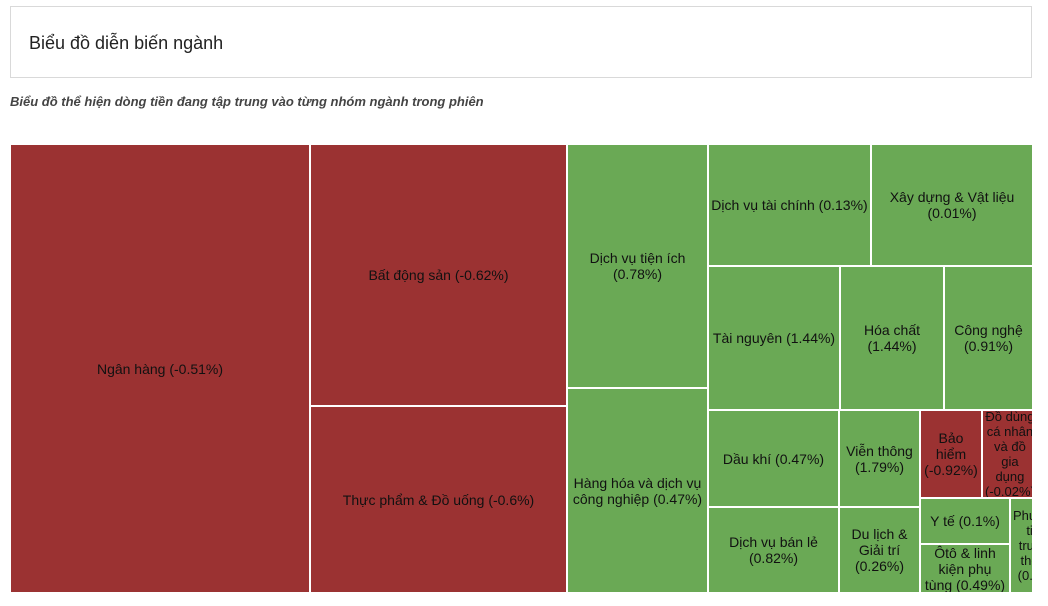 Image resolution: width=1048 pixels, height=606 pixels. I want to click on treemap-tile: Hóa chất (1.44%), so click(892, 338).